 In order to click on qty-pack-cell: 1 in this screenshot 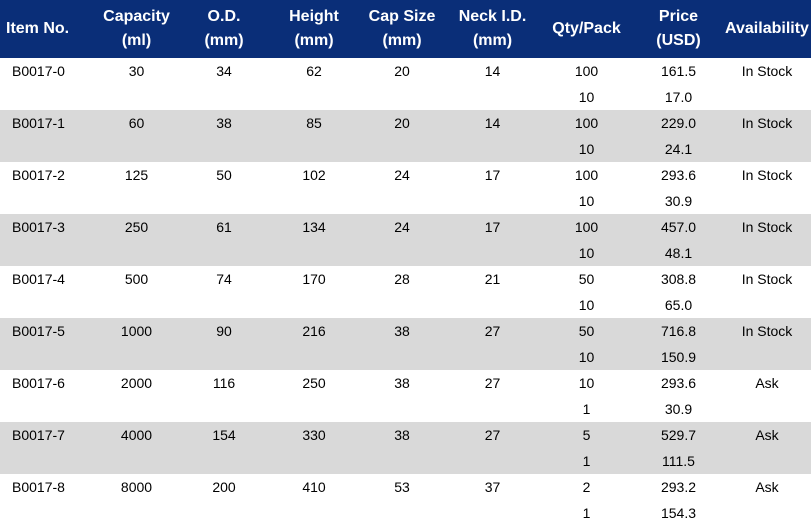, I will do `click(586, 409)`.